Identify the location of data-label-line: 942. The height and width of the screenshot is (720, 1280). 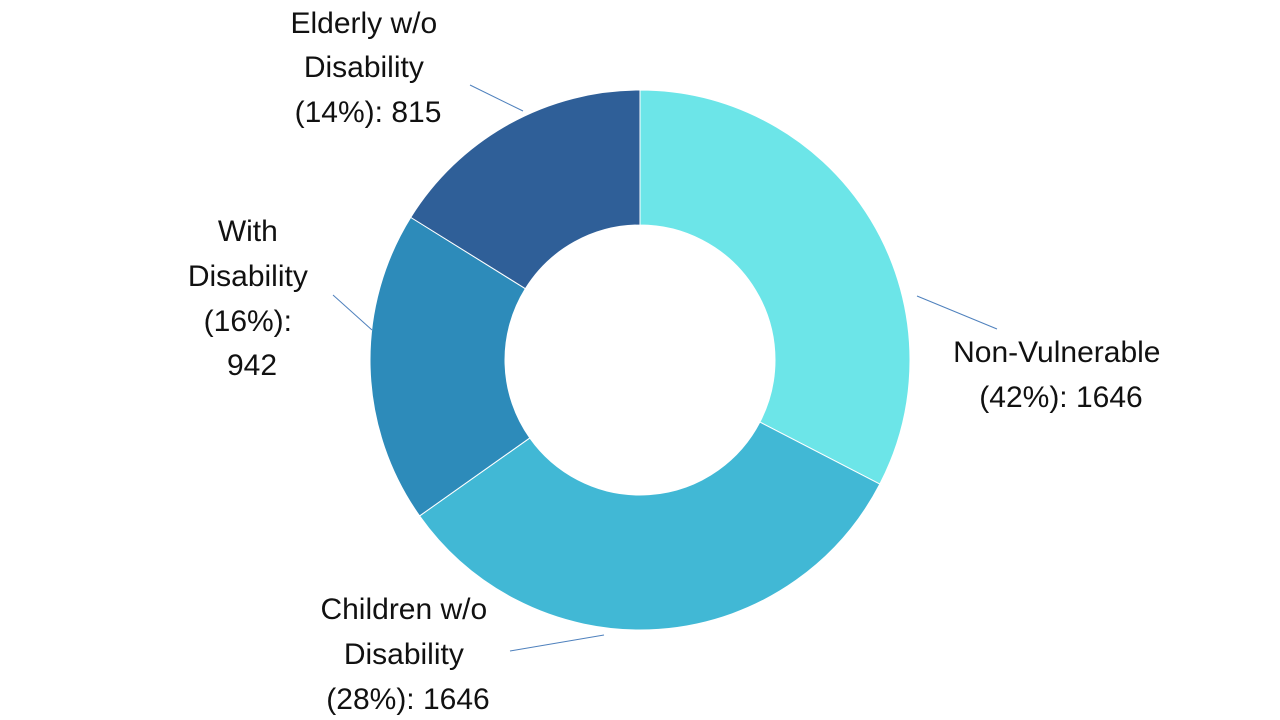
(252, 365).